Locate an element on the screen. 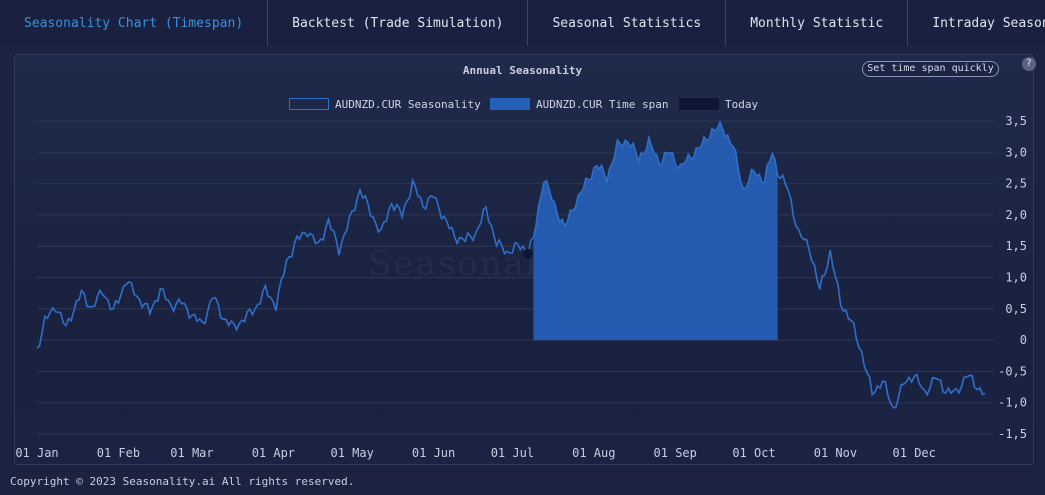 The height and width of the screenshot is (495, 1045). set-time-span-button: Set time span quickly is located at coordinates (930, 69).